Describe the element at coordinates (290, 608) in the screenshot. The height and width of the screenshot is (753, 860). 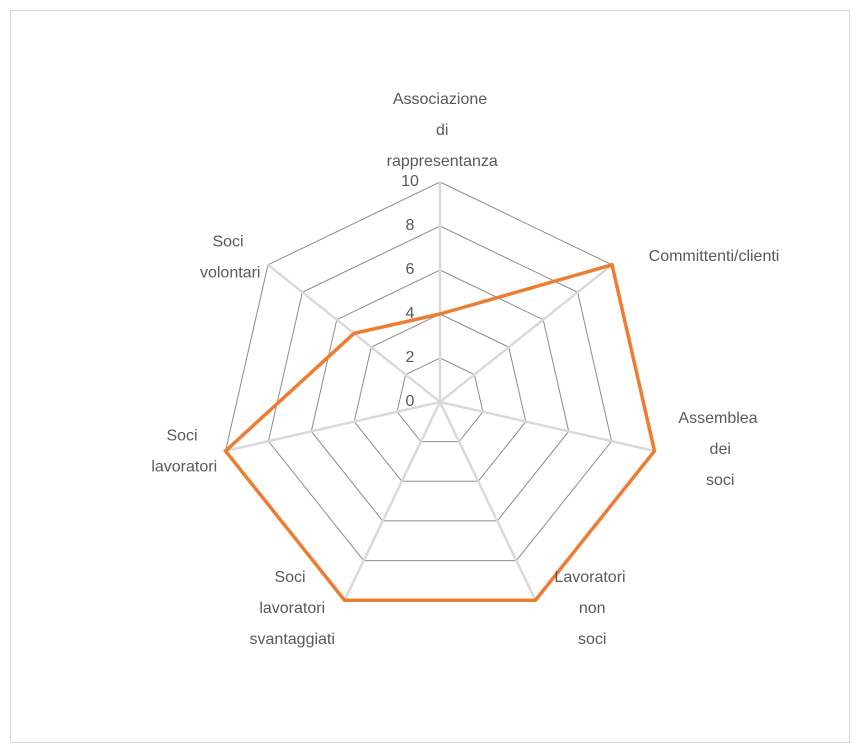
I see `category-label: Soci lavoratori svantaggiati` at that location.